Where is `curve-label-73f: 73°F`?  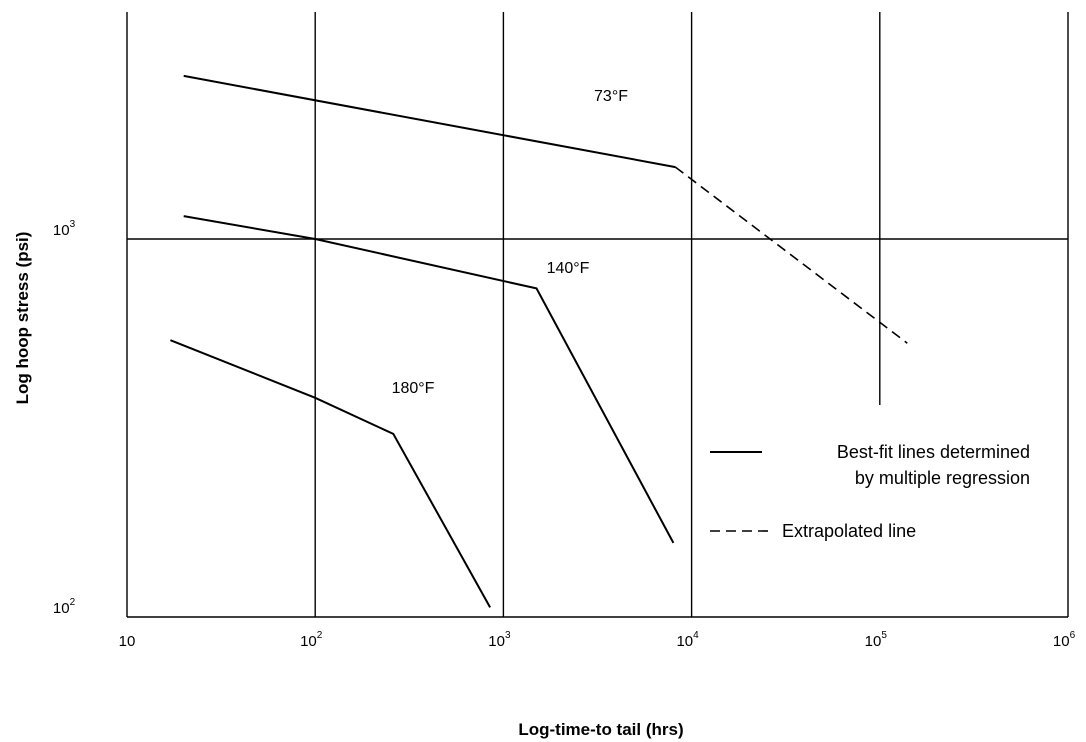
curve-label-73f: 73°F is located at coordinates (611, 96).